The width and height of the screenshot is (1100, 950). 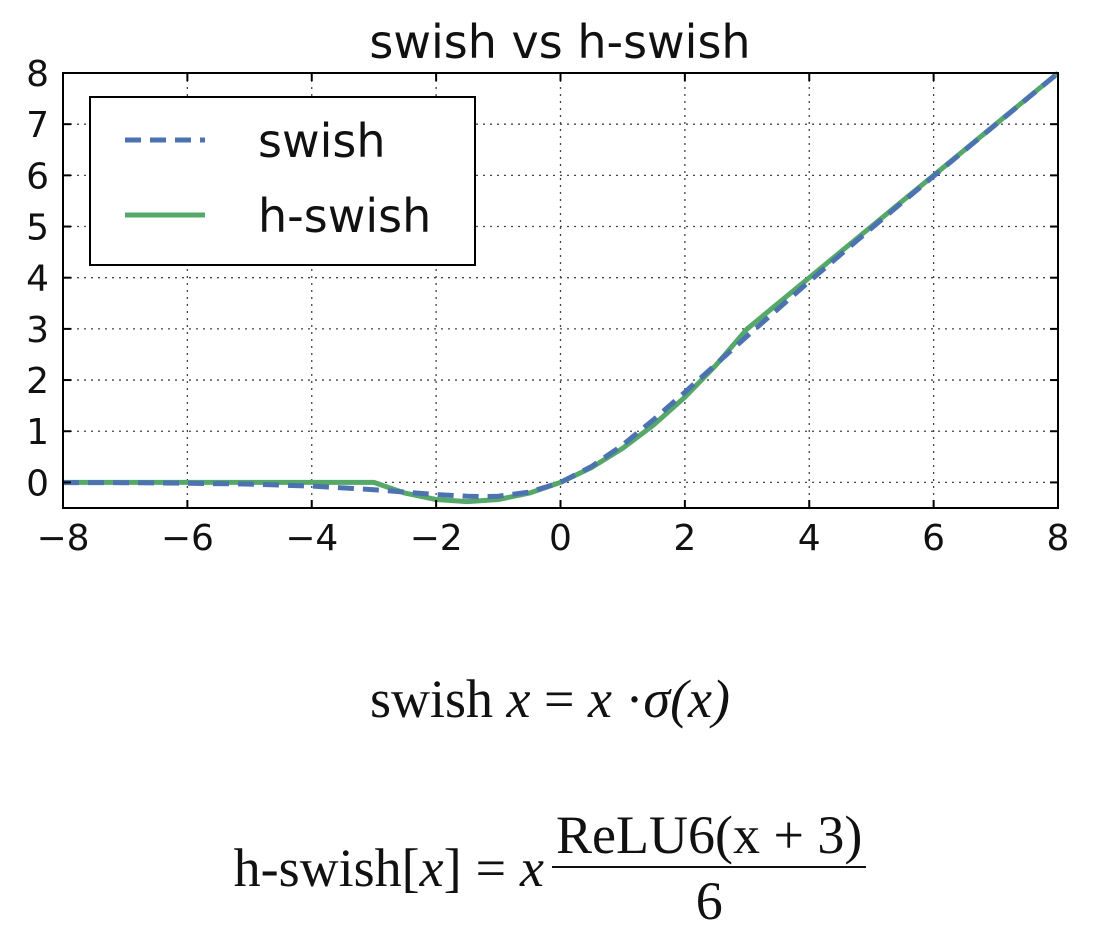 I want to click on x-tick-label: 0, so click(x=560, y=538).